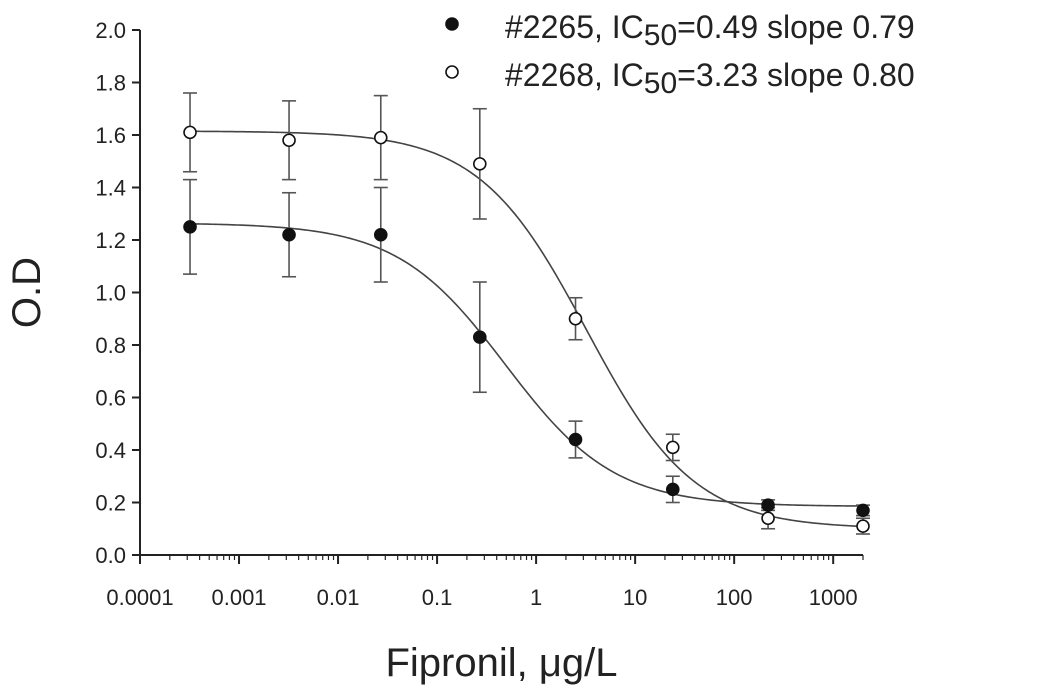  Describe the element at coordinates (734, 597) in the screenshot. I see `x-tick-label: 100` at that location.